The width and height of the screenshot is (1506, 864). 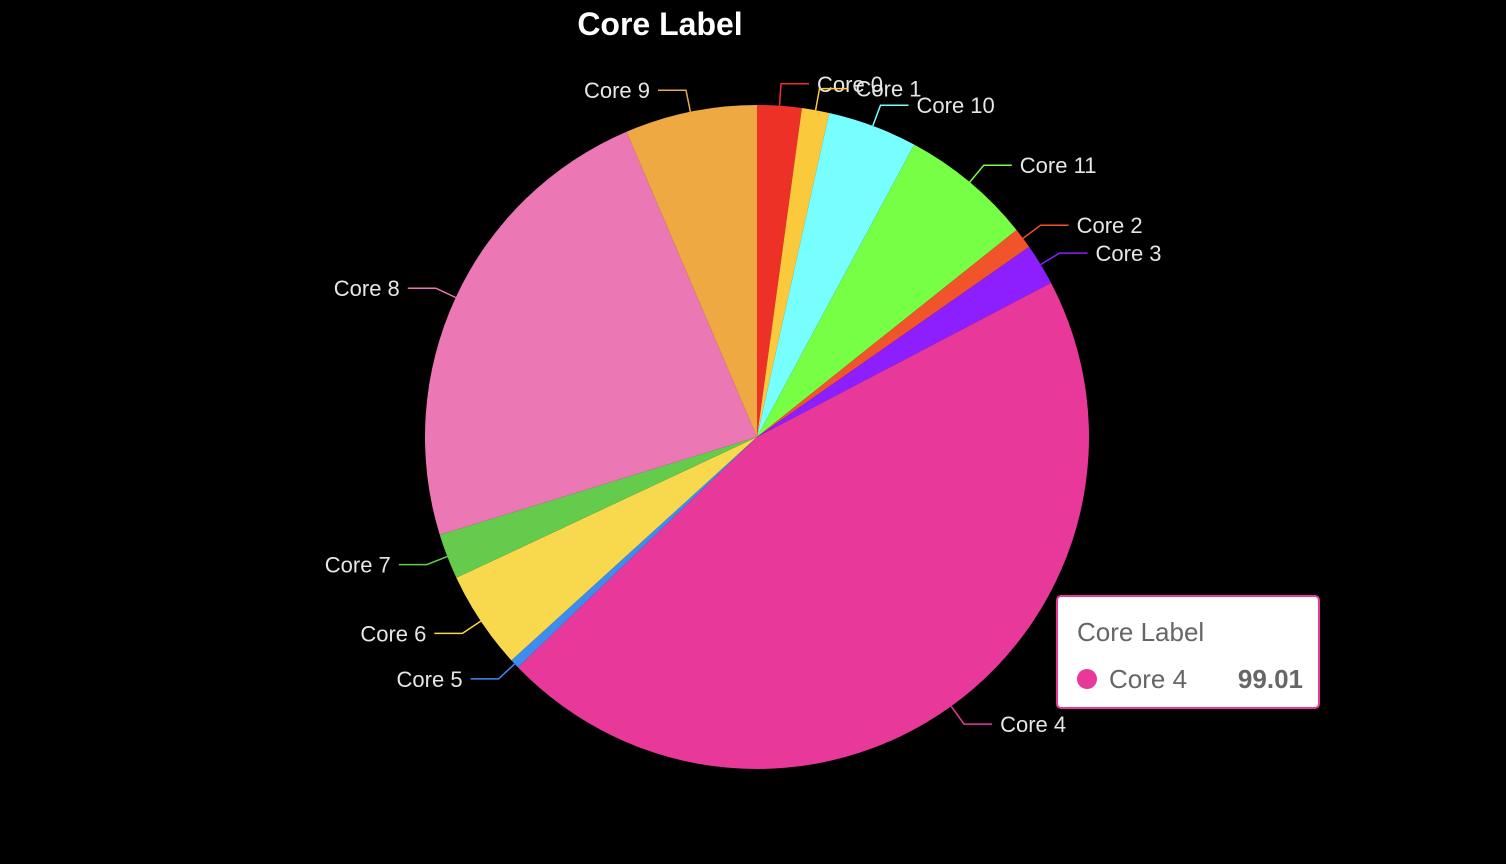 I want to click on slice-label-core-3: Core 3, so click(x=1129, y=253).